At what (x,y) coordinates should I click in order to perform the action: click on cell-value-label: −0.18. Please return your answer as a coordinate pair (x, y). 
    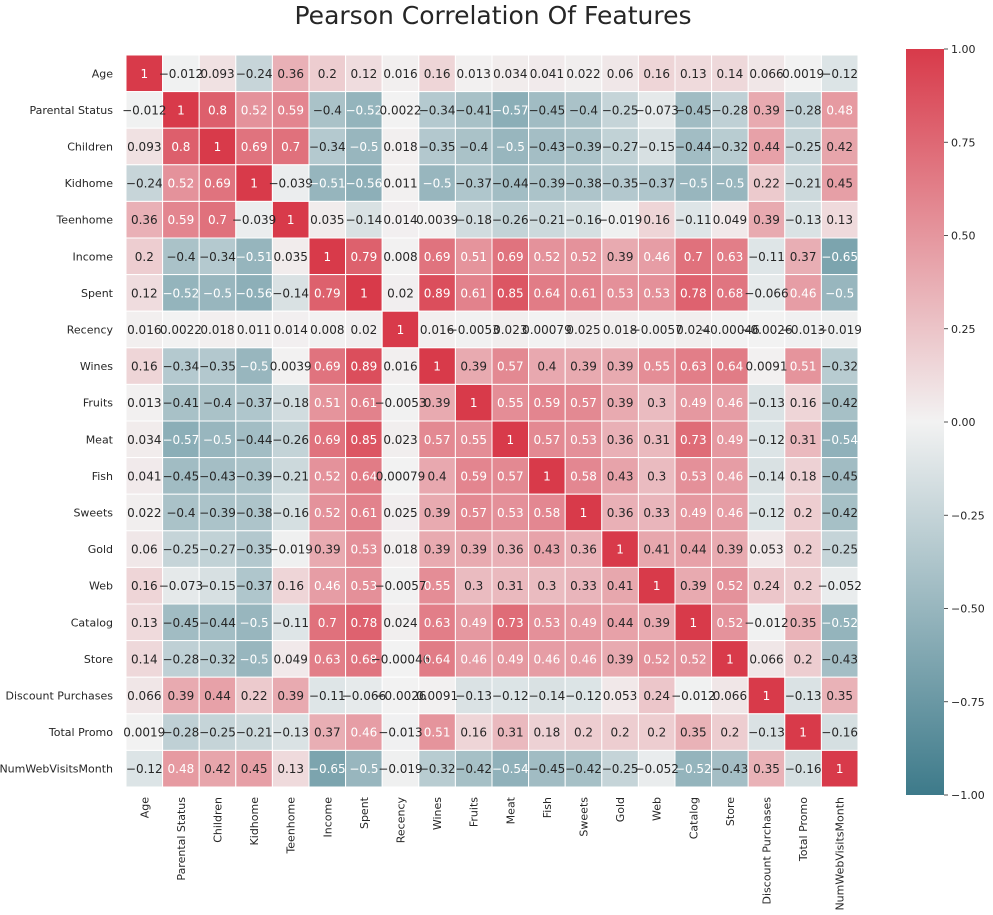
    Looking at the image, I should click on (473, 220).